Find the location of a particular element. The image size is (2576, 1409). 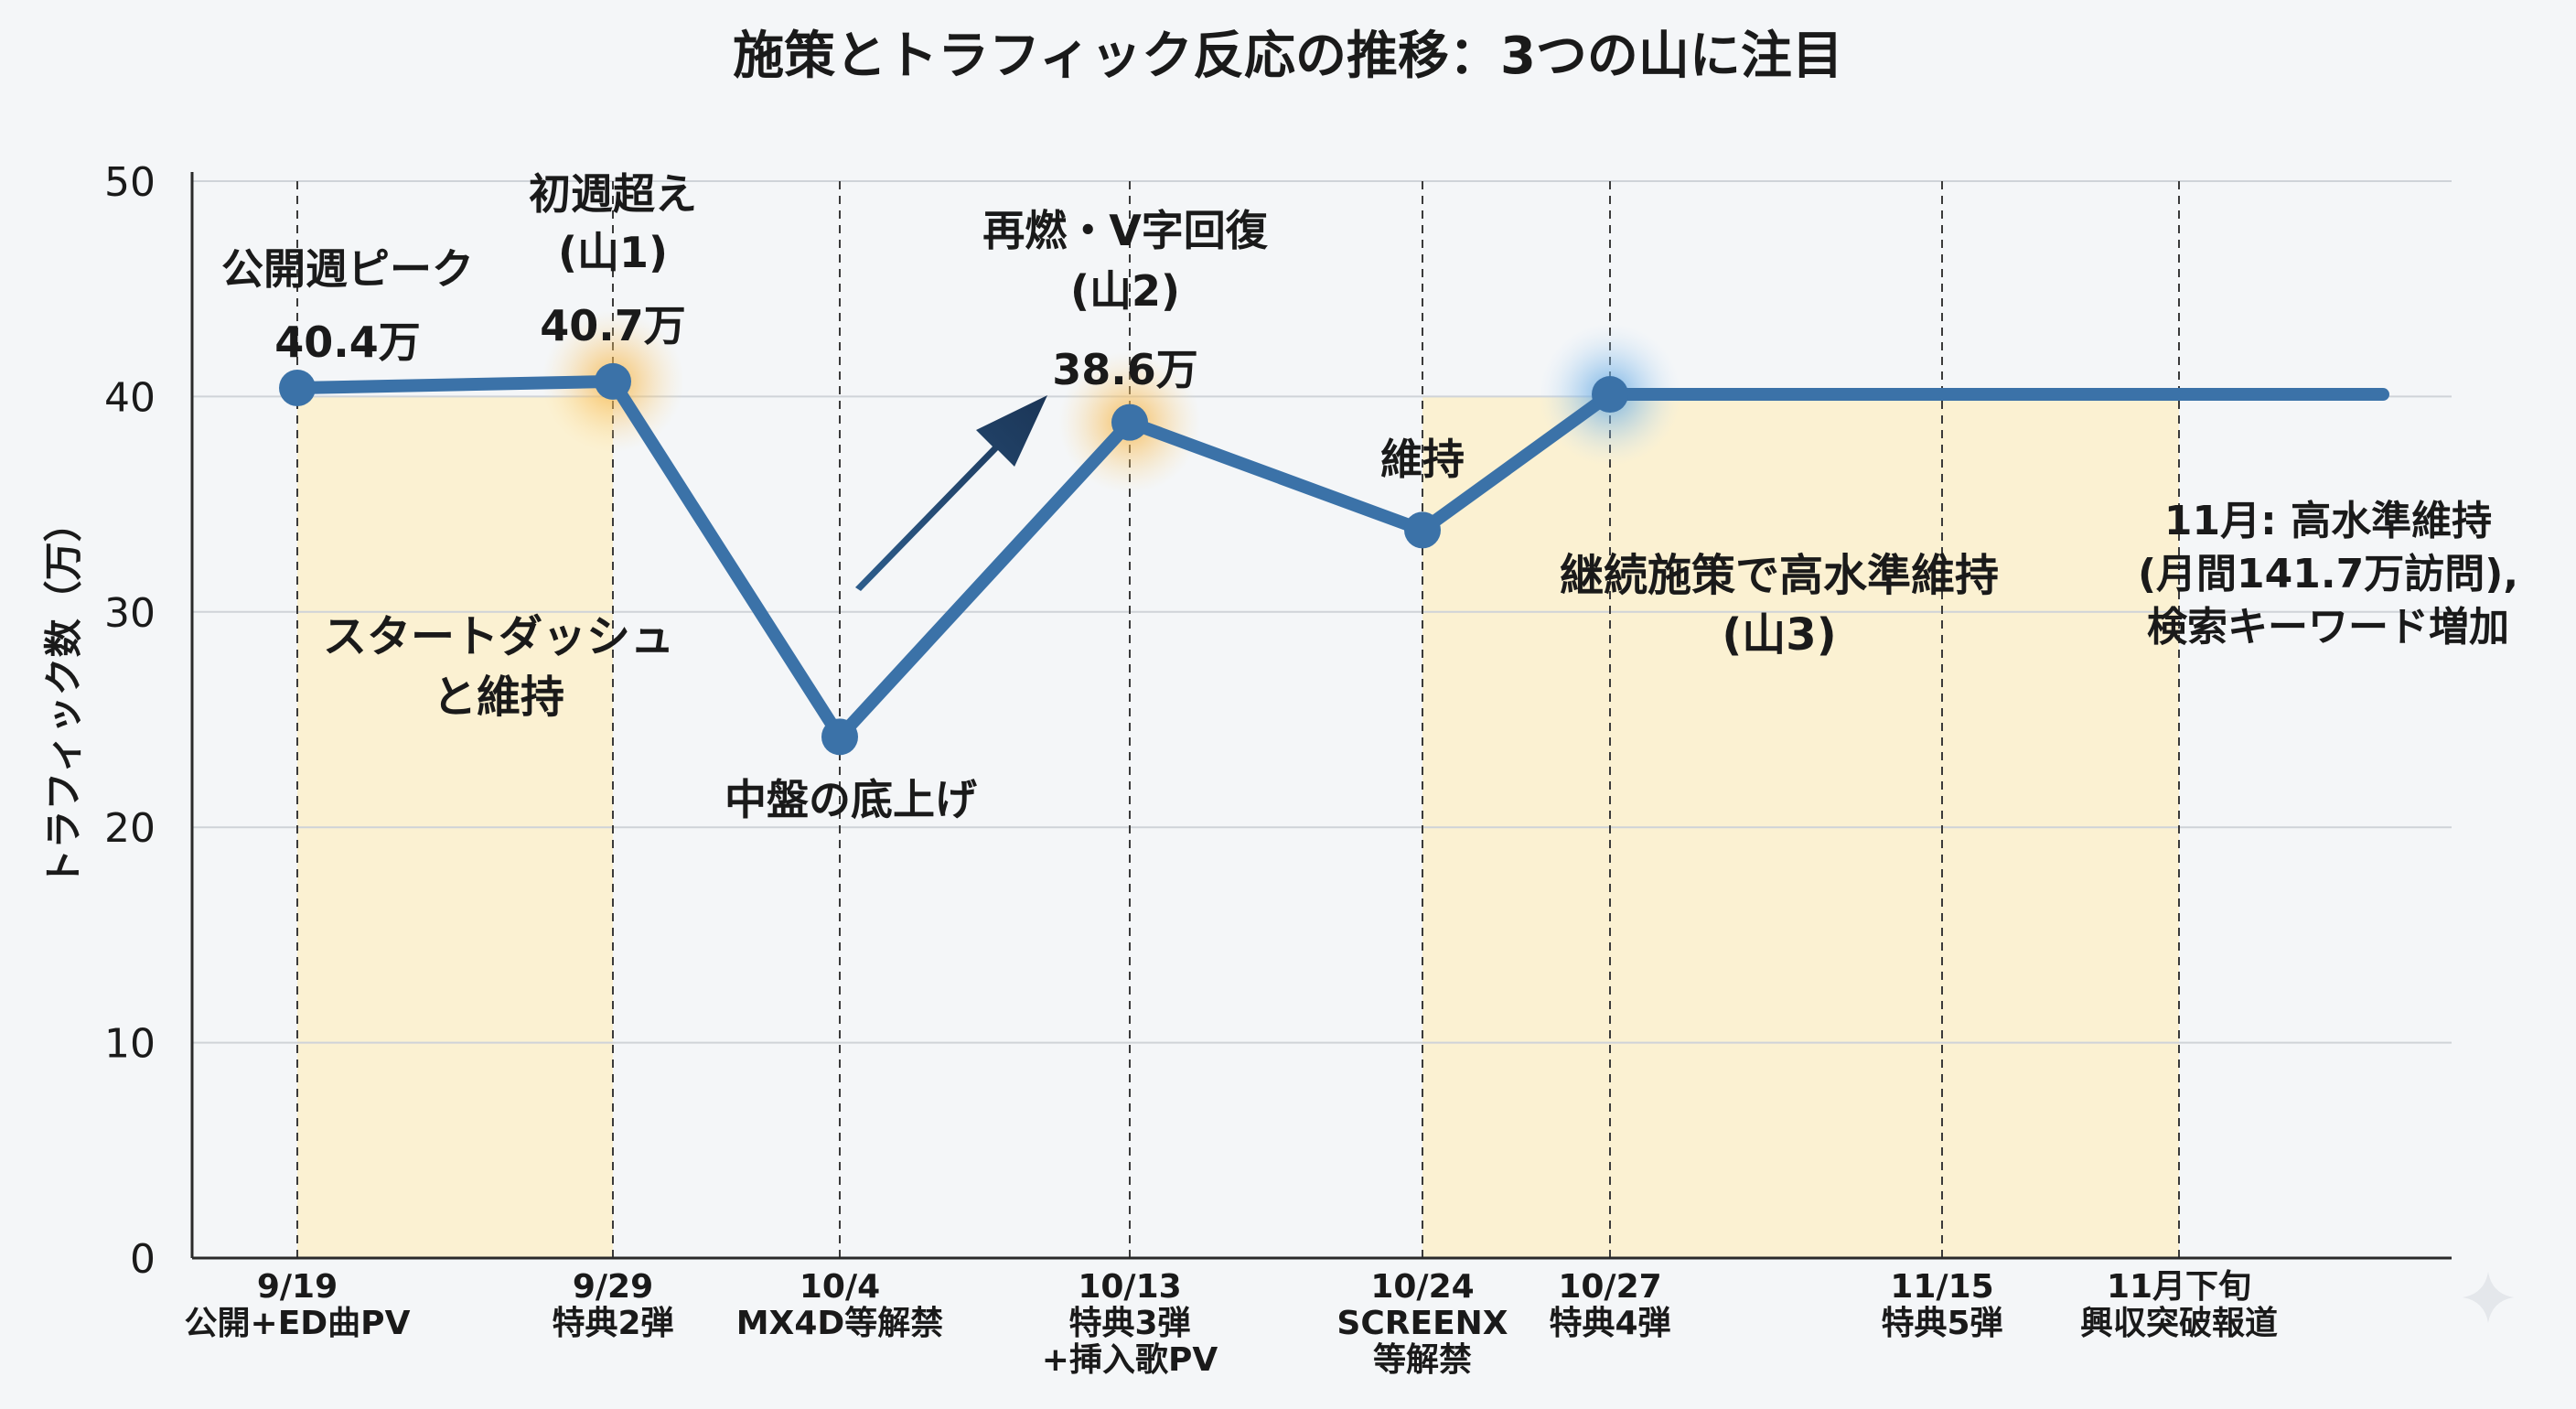

y-tick-labels: 0 10 20 30 40 50 is located at coordinates (130, 721).